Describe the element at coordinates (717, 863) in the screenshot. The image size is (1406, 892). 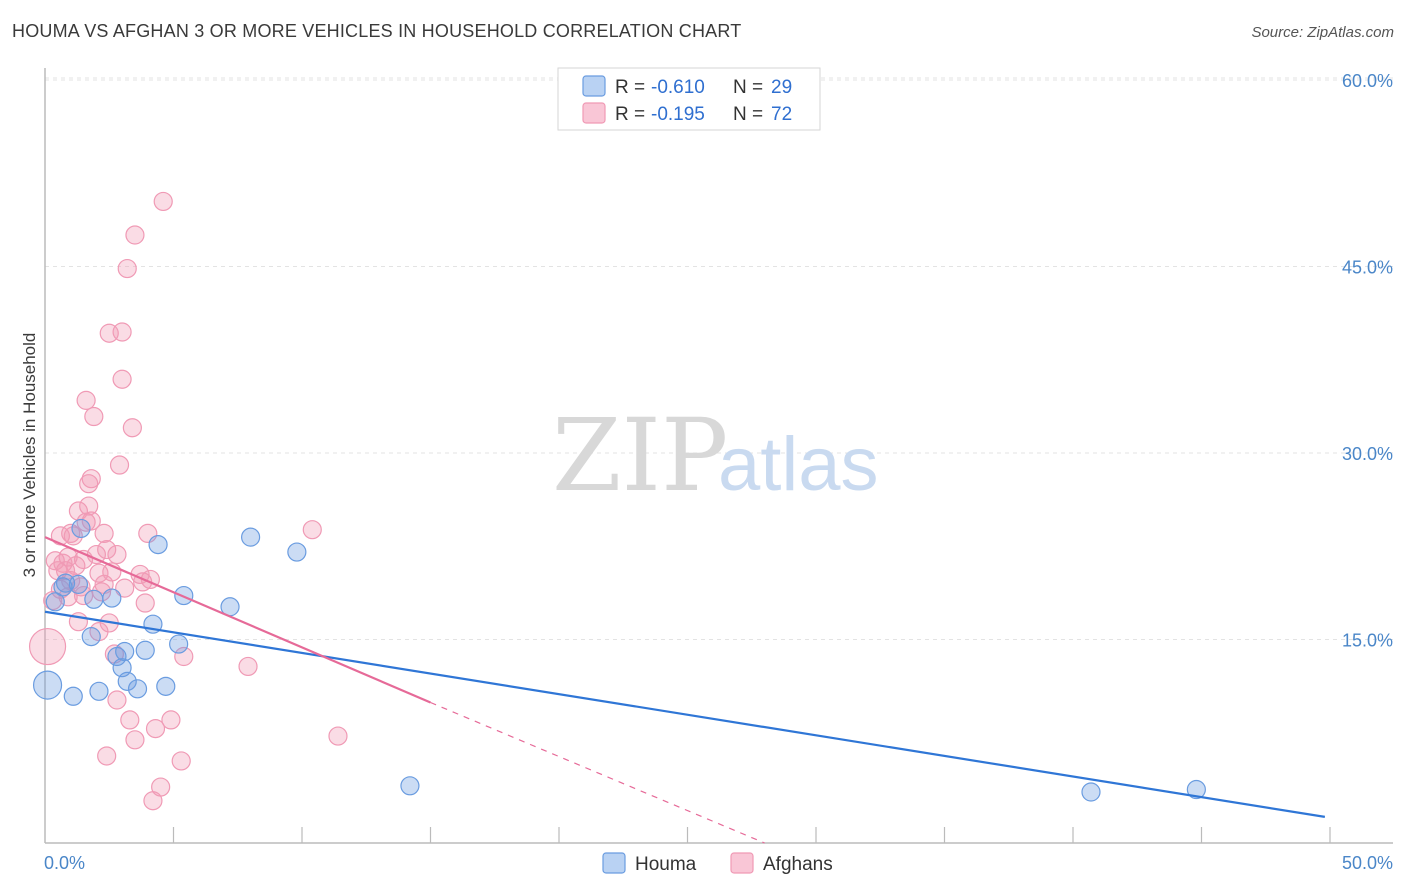
I see `bottom-legend: Houma Afghans` at that location.